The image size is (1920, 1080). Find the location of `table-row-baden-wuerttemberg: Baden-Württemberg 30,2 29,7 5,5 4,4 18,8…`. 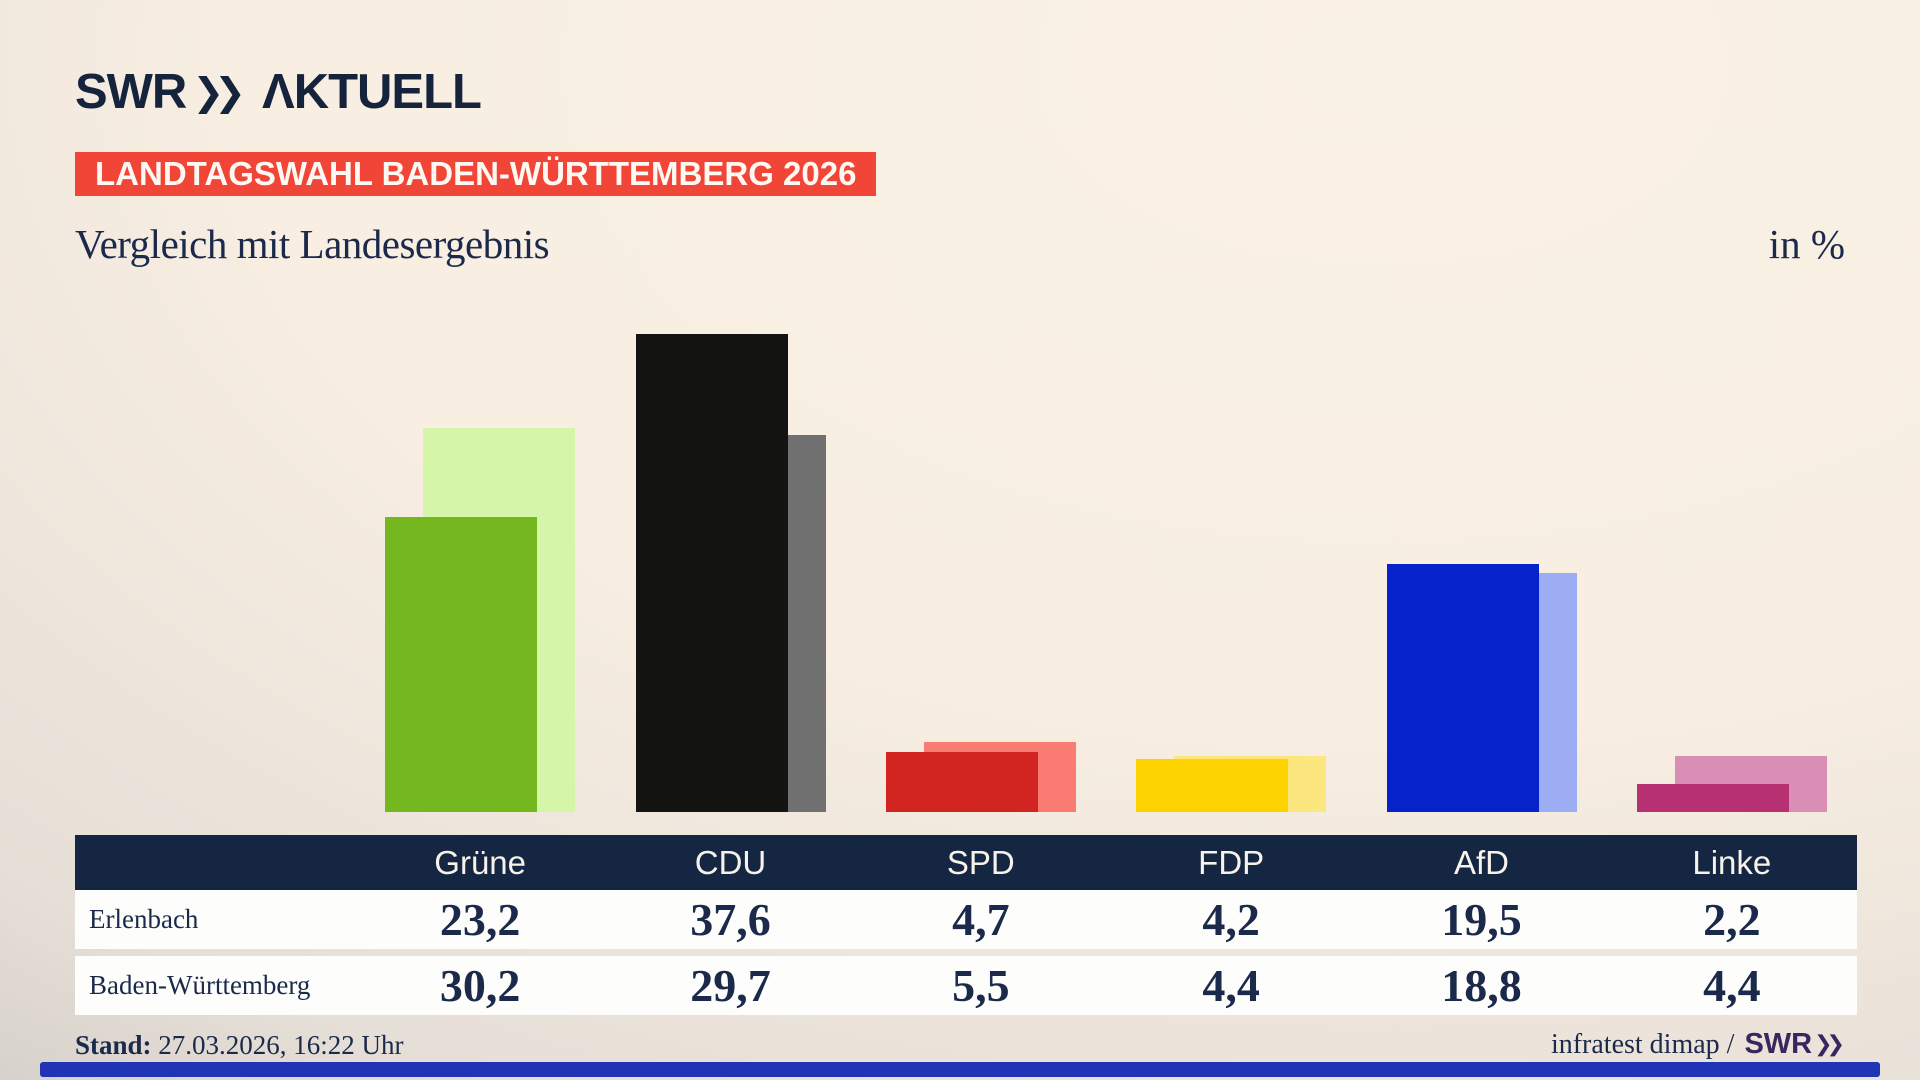

table-row-baden-wuerttemberg: Baden-Württemberg 30,2 29,7 5,5 4,4 18,8… is located at coordinates (966, 985).